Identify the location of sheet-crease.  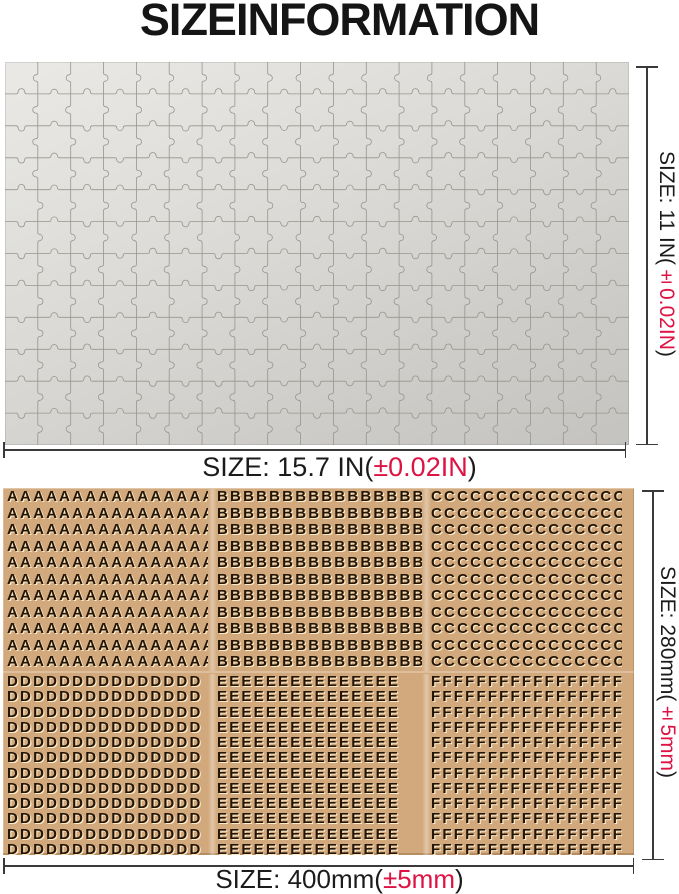
(318, 672).